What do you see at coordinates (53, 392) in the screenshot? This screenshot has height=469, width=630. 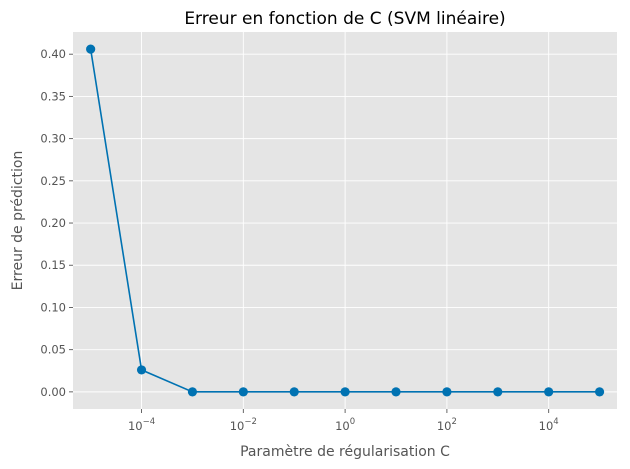 I see `y-tick-label: 0.00` at bounding box center [53, 392].